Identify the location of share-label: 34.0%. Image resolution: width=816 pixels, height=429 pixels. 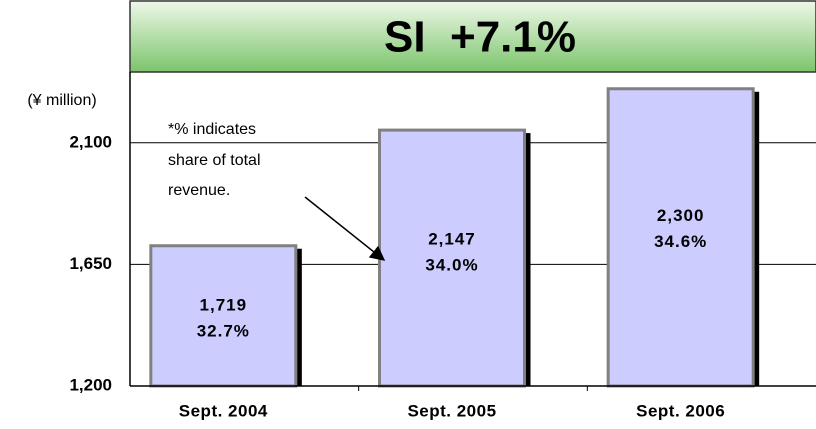
(451, 265).